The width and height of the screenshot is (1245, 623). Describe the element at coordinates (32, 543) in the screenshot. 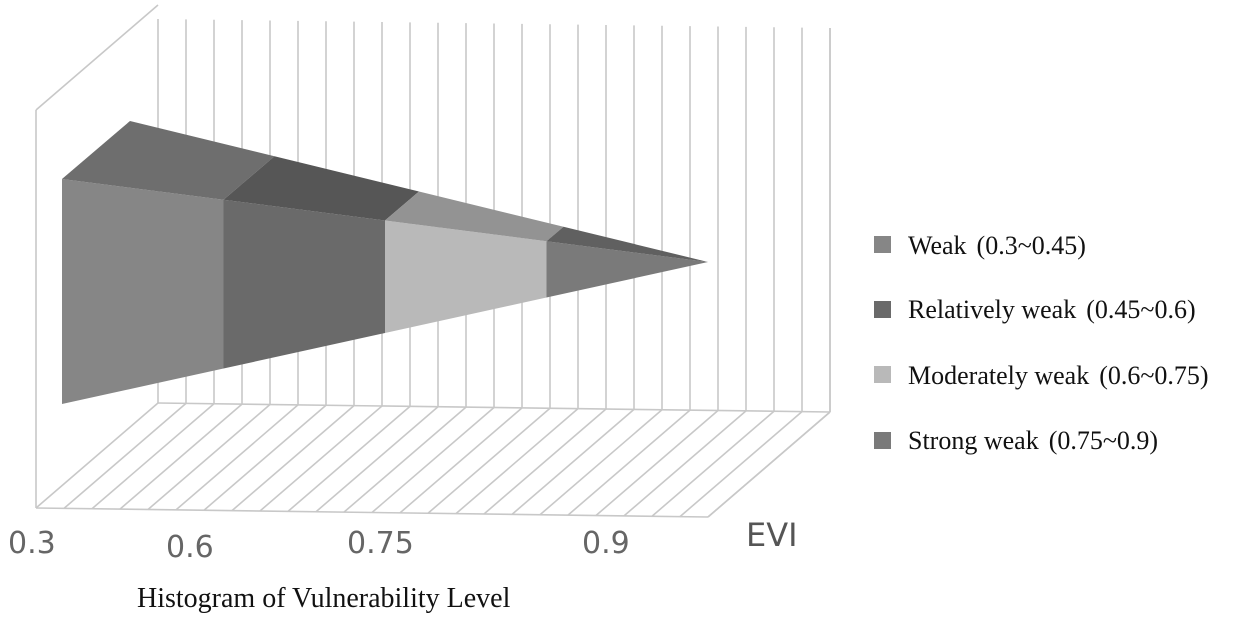

I see `x-tick-label: 0.3` at that location.